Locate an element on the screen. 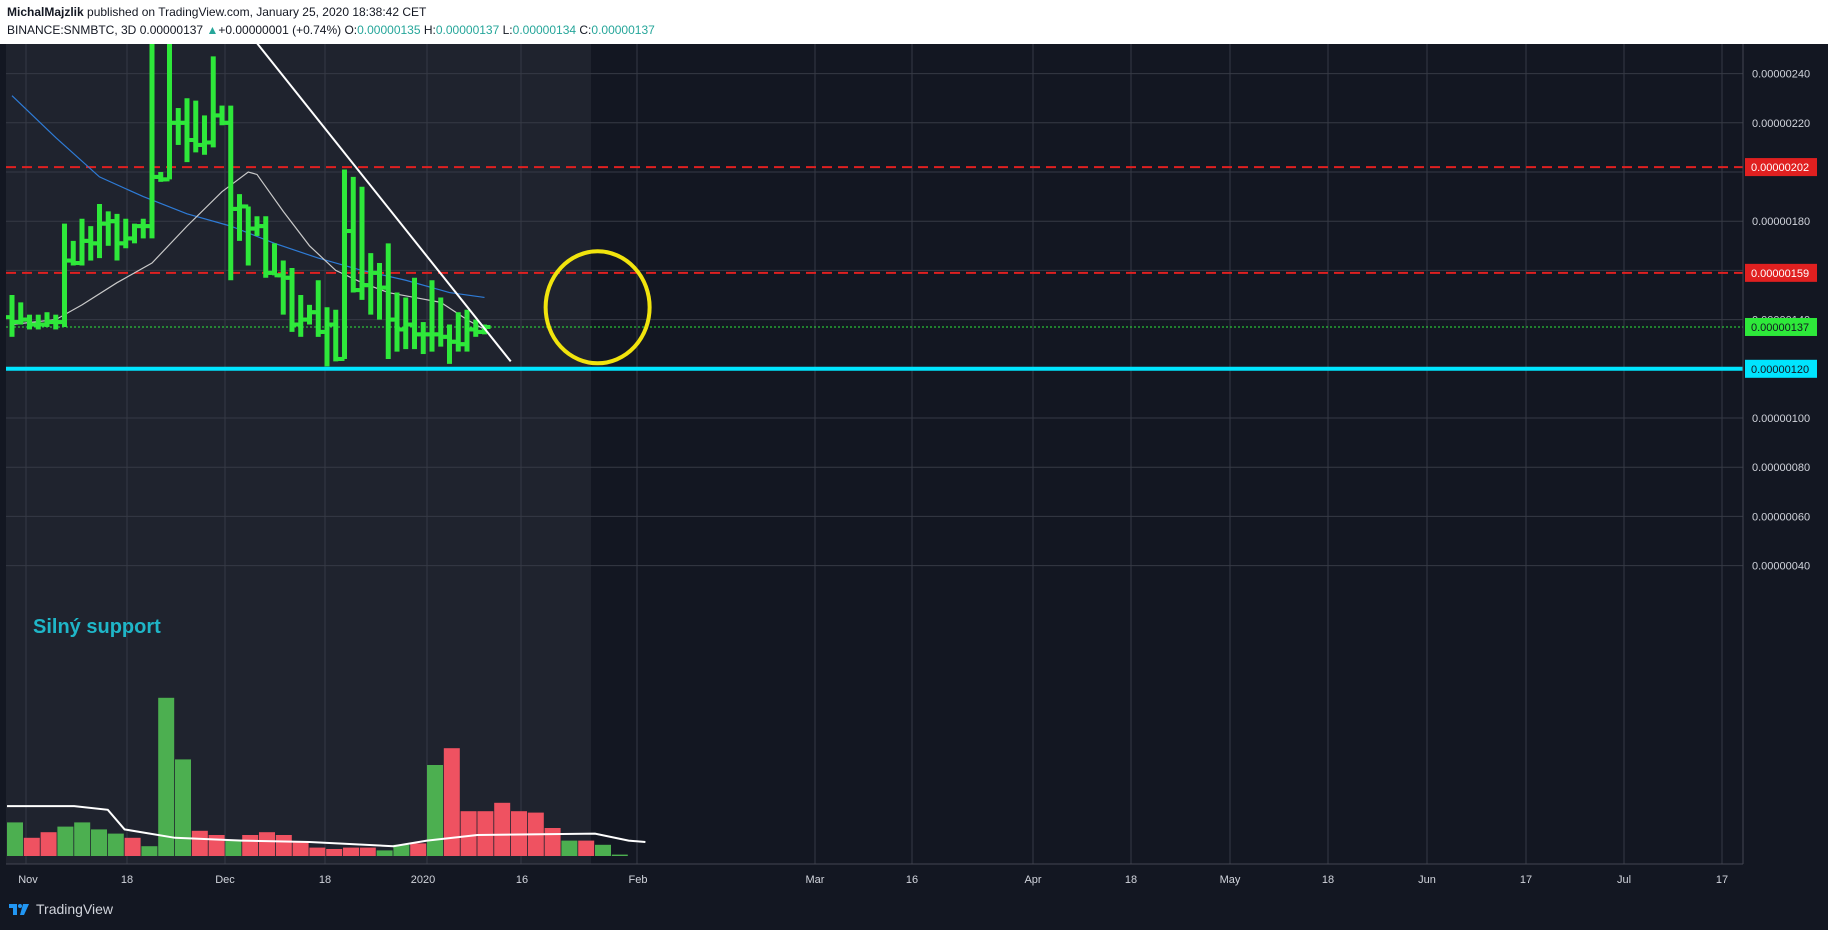  price-tag: 0.00000120 is located at coordinates (1781, 368).